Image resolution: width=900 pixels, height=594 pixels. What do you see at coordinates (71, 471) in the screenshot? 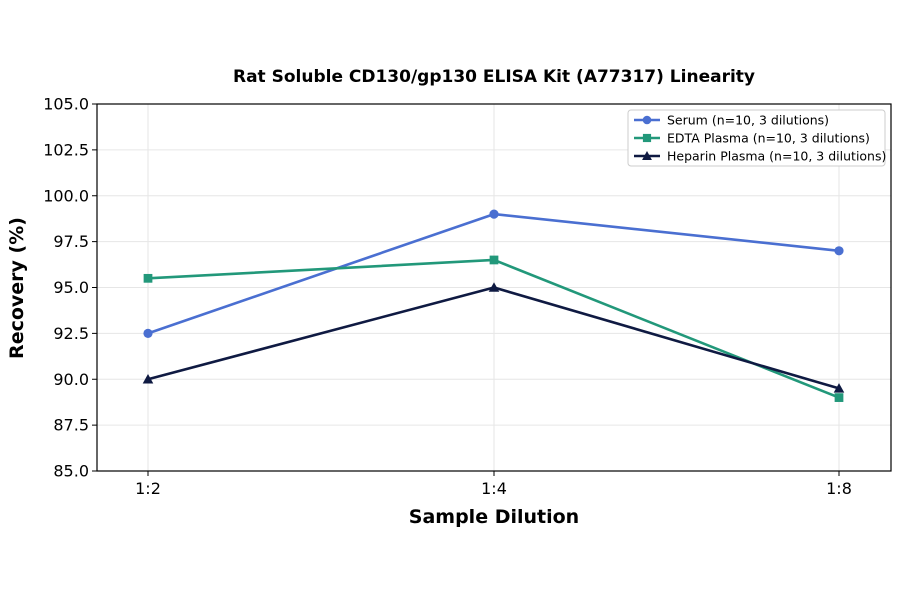
I see `y-tick-label: 85.0` at bounding box center [71, 471].